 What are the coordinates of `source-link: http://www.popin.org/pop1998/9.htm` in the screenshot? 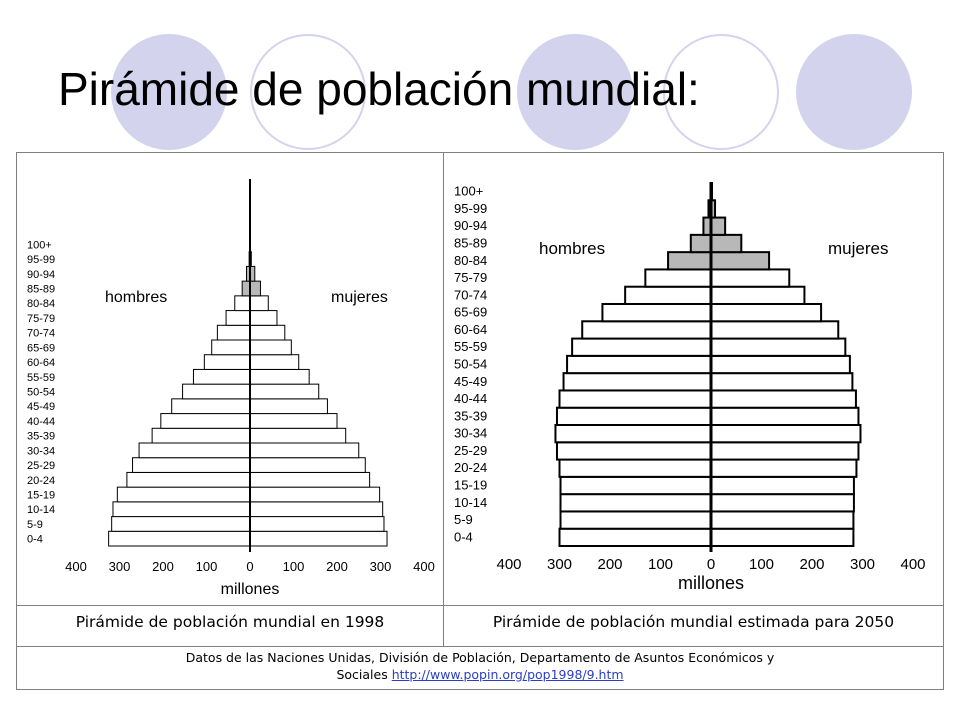 It's located at (507, 674).